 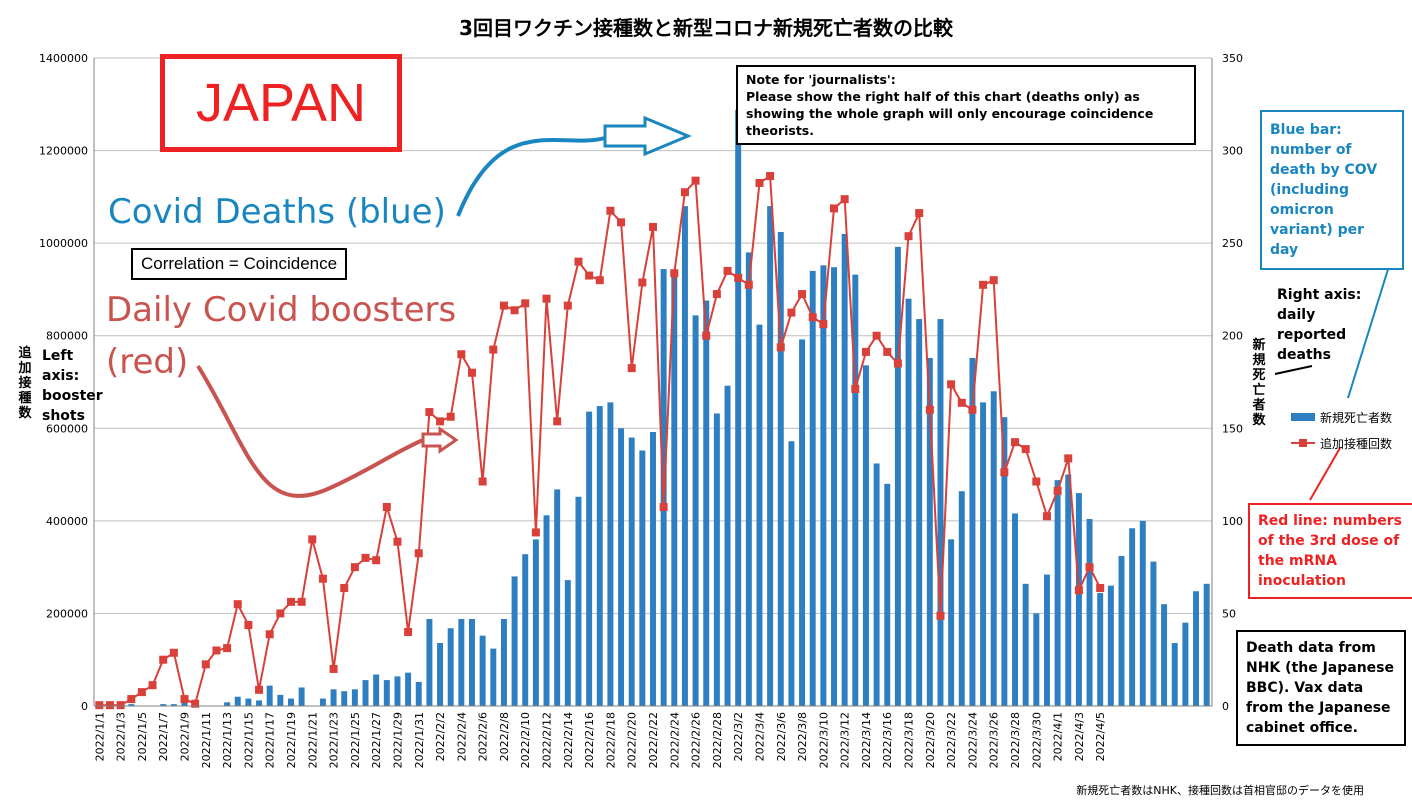 What do you see at coordinates (951, 740) in the screenshot?
I see `x-tick-label: 2022/3/22` at bounding box center [951, 740].